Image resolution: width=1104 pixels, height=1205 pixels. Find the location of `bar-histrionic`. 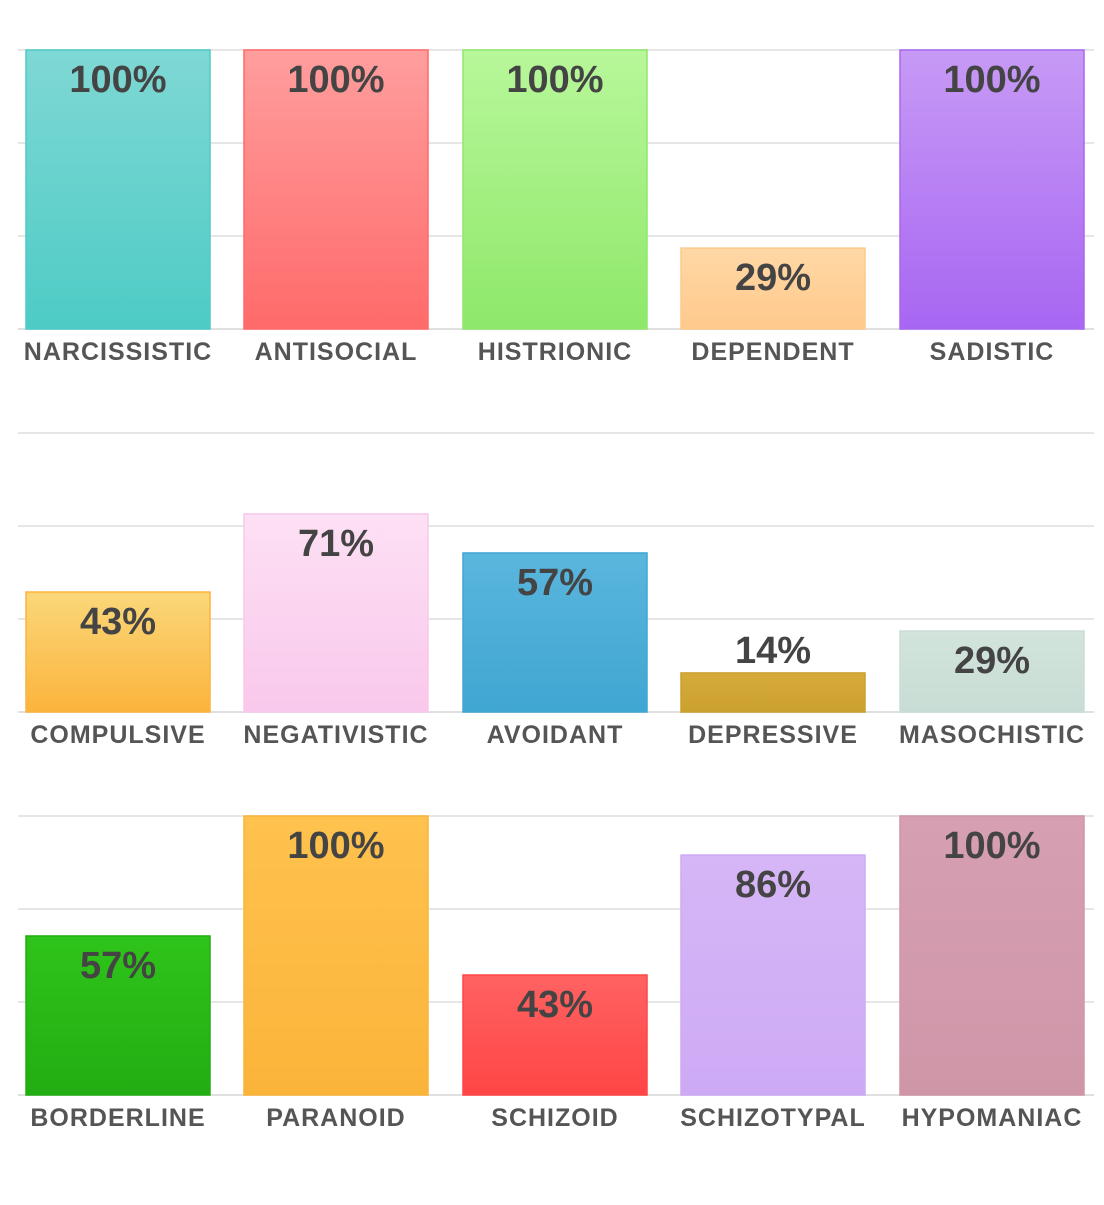

bar-histrionic is located at coordinates (555, 189).